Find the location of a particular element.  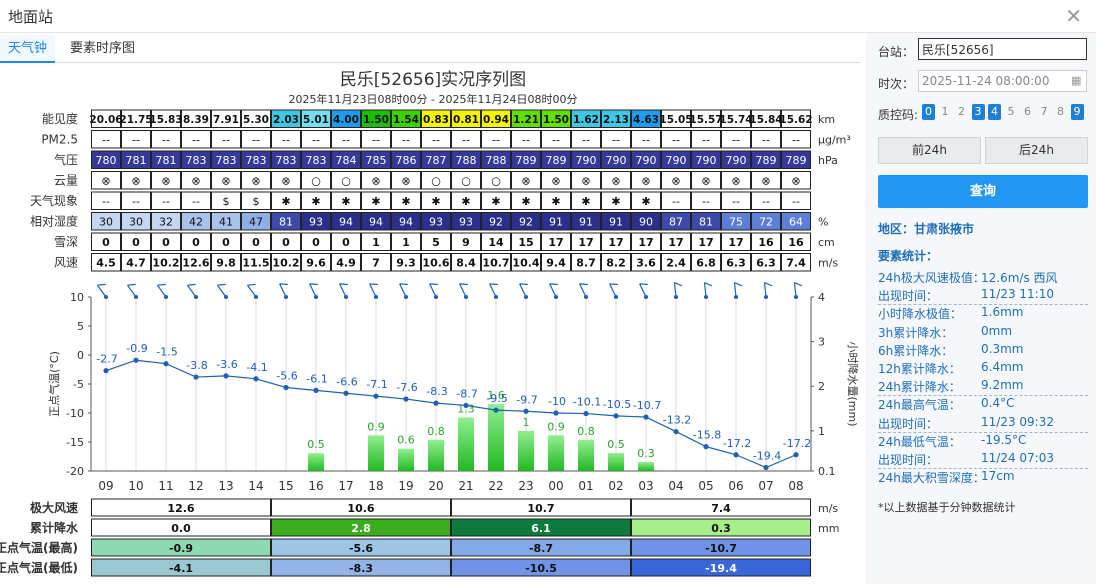

chart-subtitle: 2025年11月23日08时00分 - 2025年11月24日08时00分 is located at coordinates (433, 99).